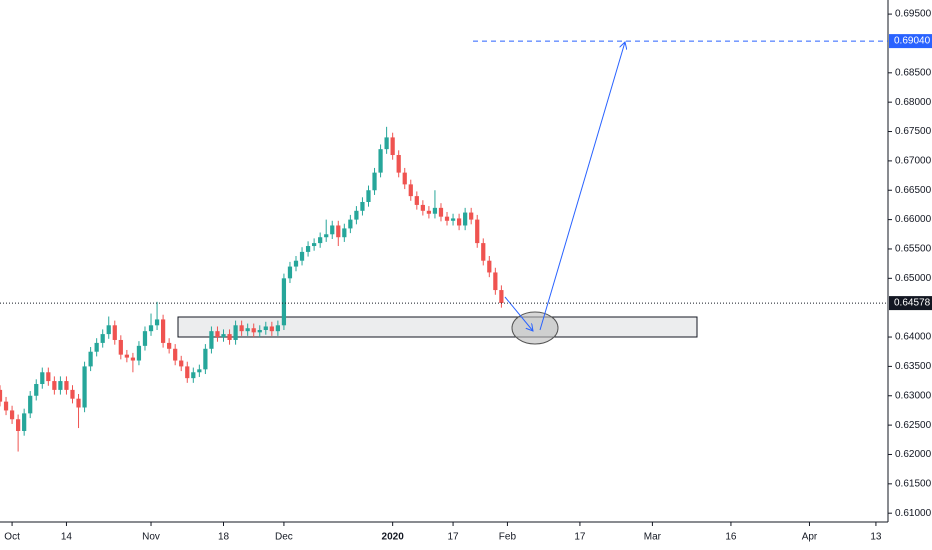 Image resolution: width=932 pixels, height=550 pixels. What do you see at coordinates (67, 537) in the screenshot?
I see `x-tick-label: 14` at bounding box center [67, 537].